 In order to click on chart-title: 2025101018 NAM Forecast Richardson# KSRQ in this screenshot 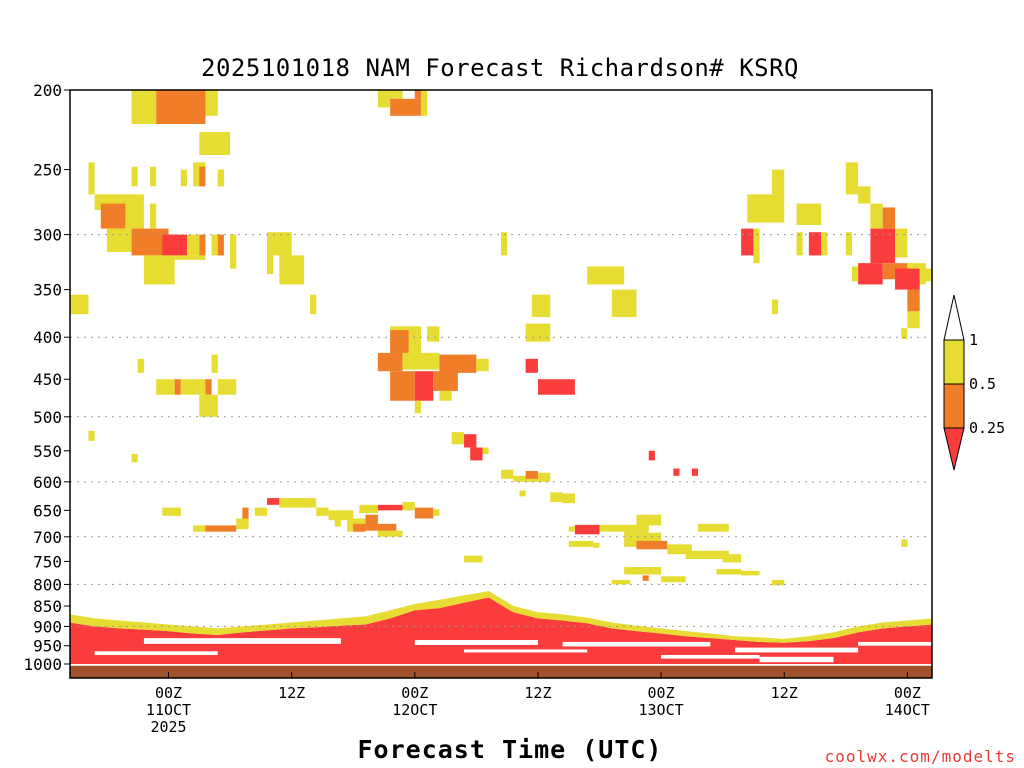, I will do `click(500, 68)`.